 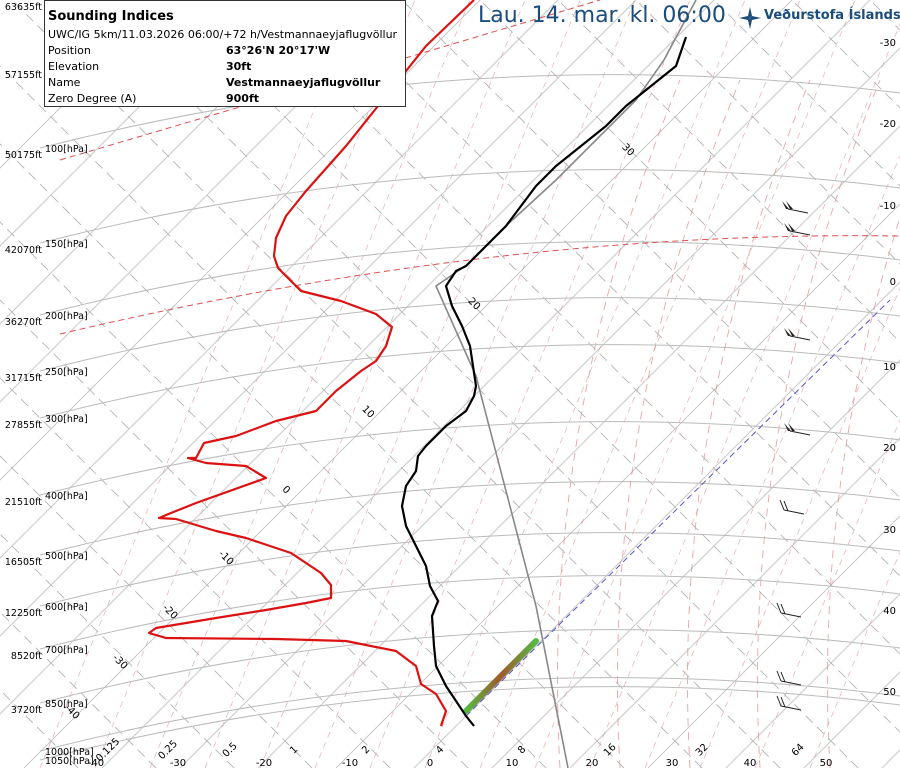 What do you see at coordinates (889, 367) in the screenshot?
I see `right-axis-label: 10` at bounding box center [889, 367].